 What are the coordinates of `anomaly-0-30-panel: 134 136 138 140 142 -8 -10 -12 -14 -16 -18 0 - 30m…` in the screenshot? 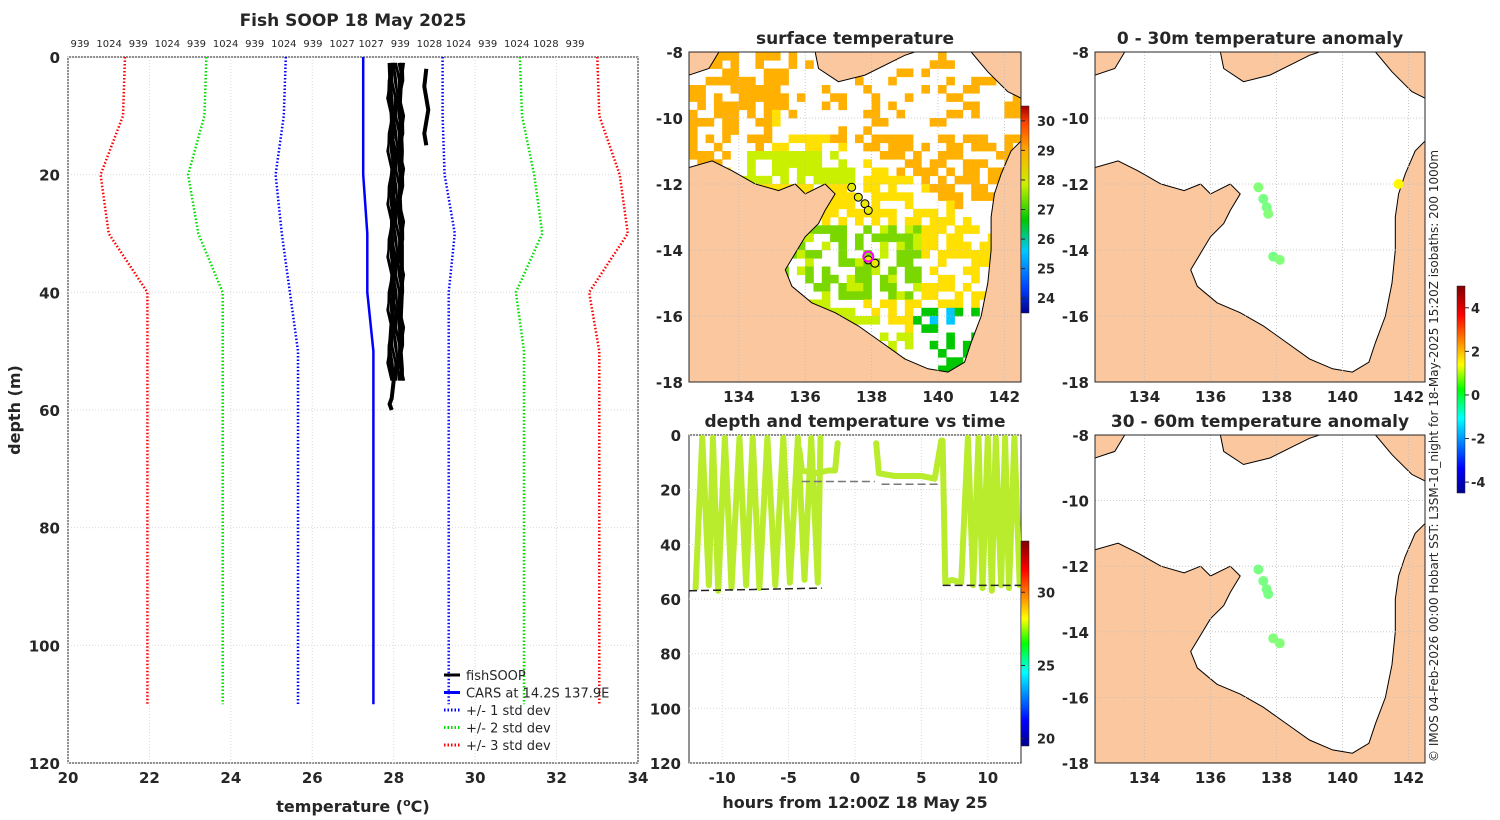 It's located at (1244, 217).